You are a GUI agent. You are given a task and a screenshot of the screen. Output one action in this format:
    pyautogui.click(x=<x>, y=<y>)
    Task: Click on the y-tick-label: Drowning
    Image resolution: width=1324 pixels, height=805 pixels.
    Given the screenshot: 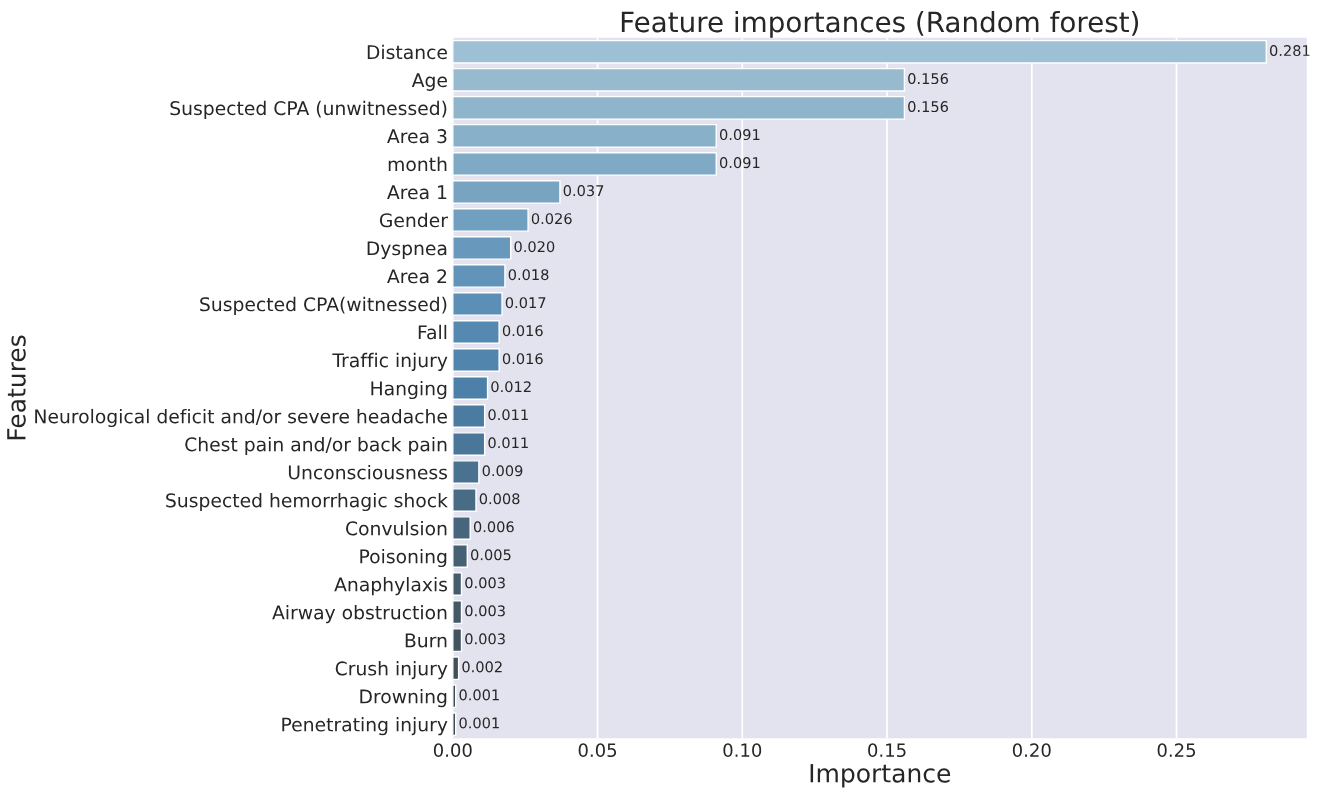 What is the action you would take?
    pyautogui.click(x=403, y=698)
    